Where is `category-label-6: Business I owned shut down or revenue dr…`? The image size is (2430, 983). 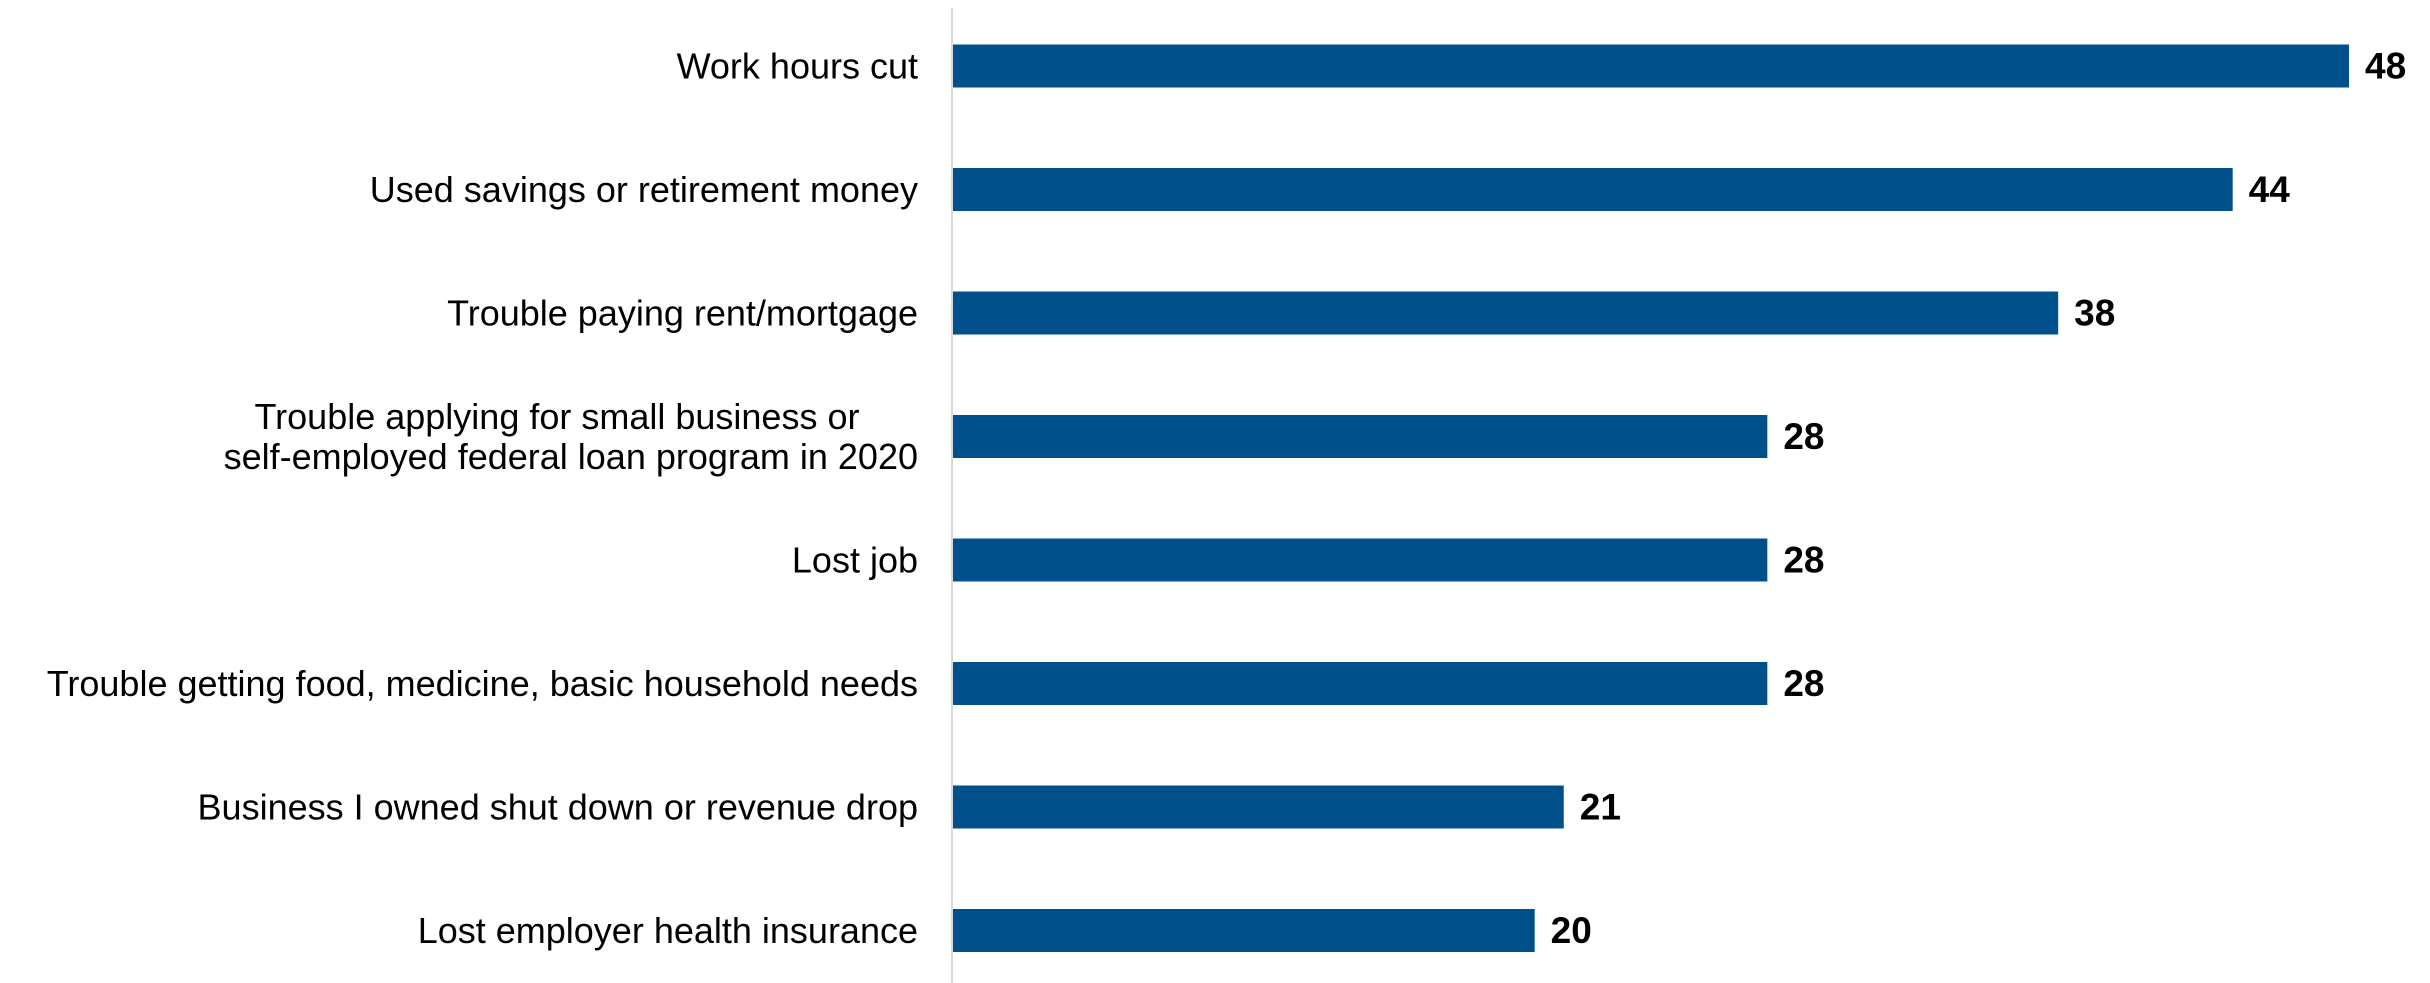
category-label-6: Business I owned shut down or revenue dr… is located at coordinates (558, 807).